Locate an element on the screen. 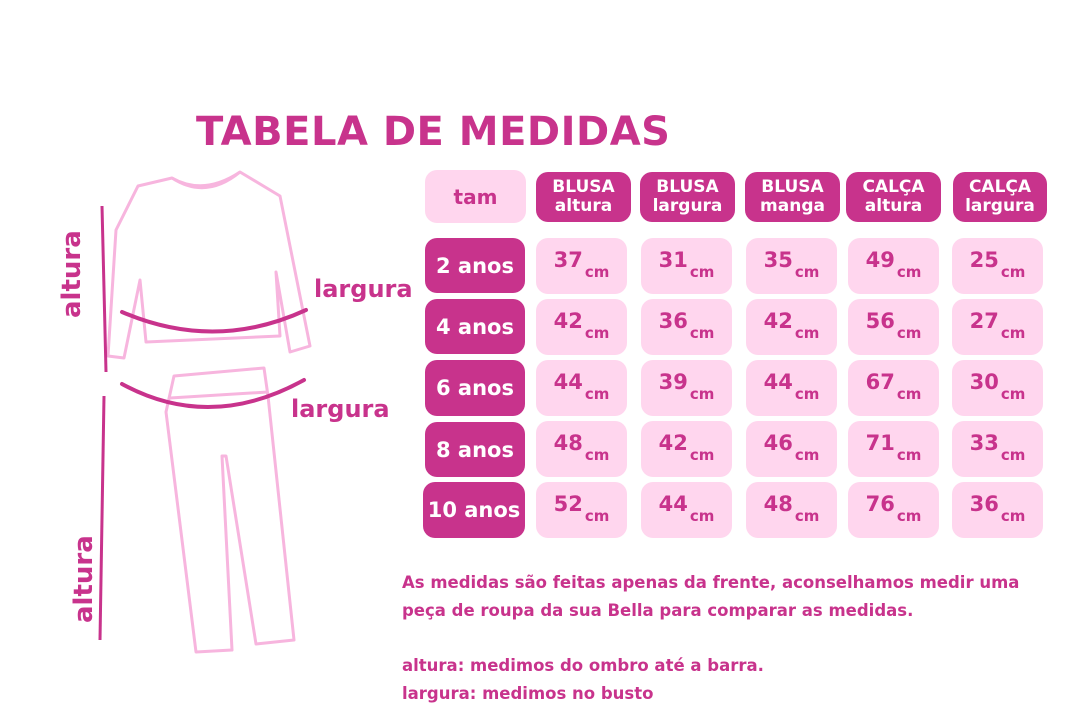  sweater-outline is located at coordinates (209, 265).